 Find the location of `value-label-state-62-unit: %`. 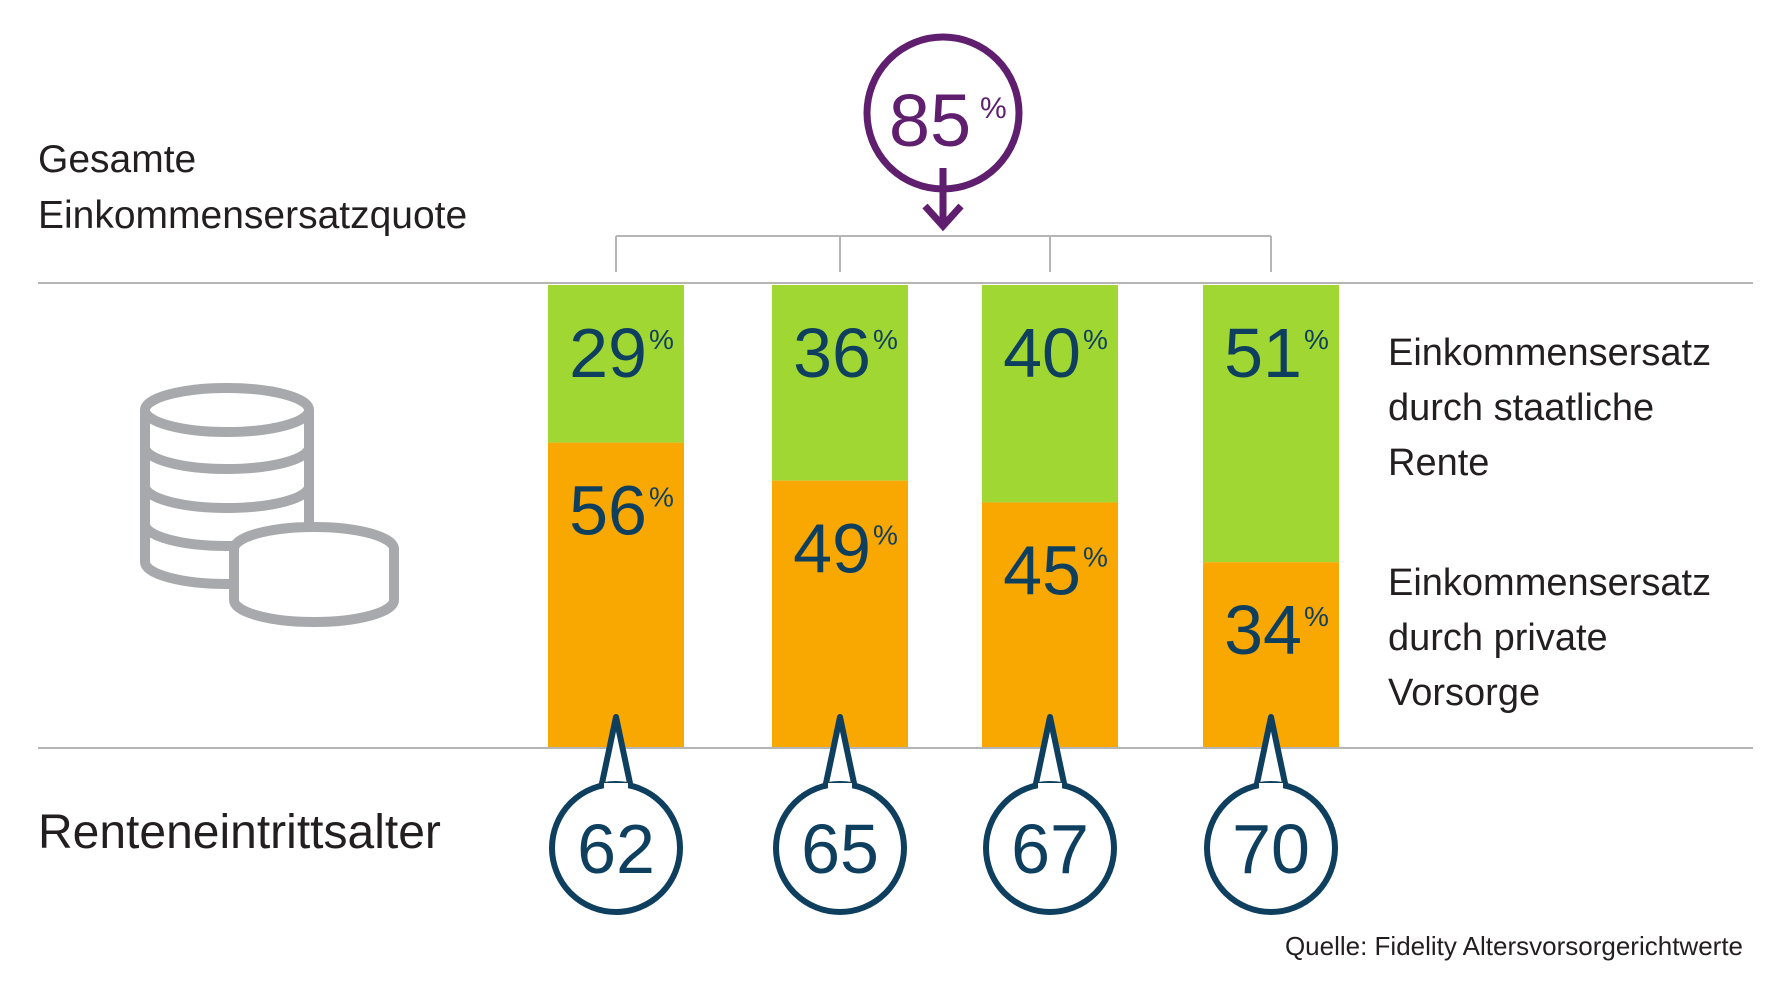

value-label-state-62-unit: % is located at coordinates (661, 339).